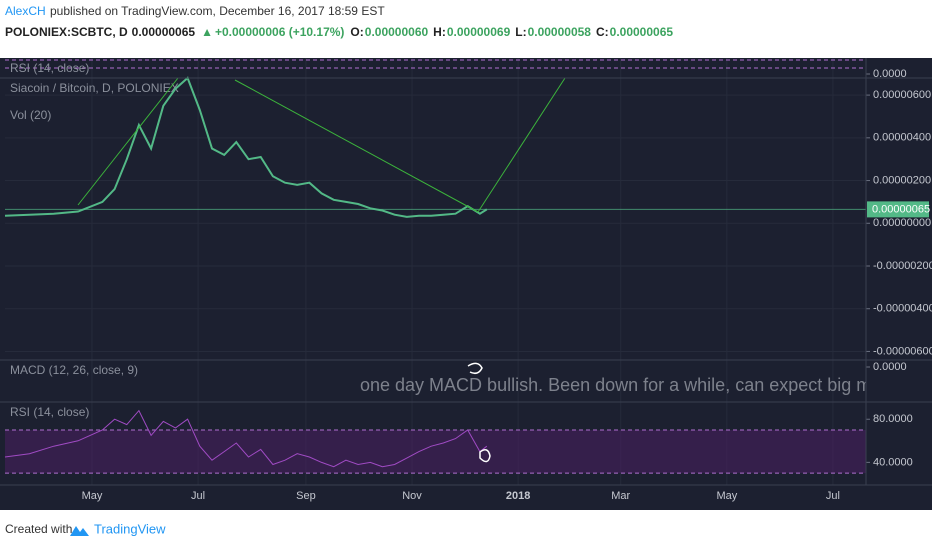 The width and height of the screenshot is (932, 555). What do you see at coordinates (902, 180) in the screenshot?
I see `y-tick-label: 0.00000200` at bounding box center [902, 180].